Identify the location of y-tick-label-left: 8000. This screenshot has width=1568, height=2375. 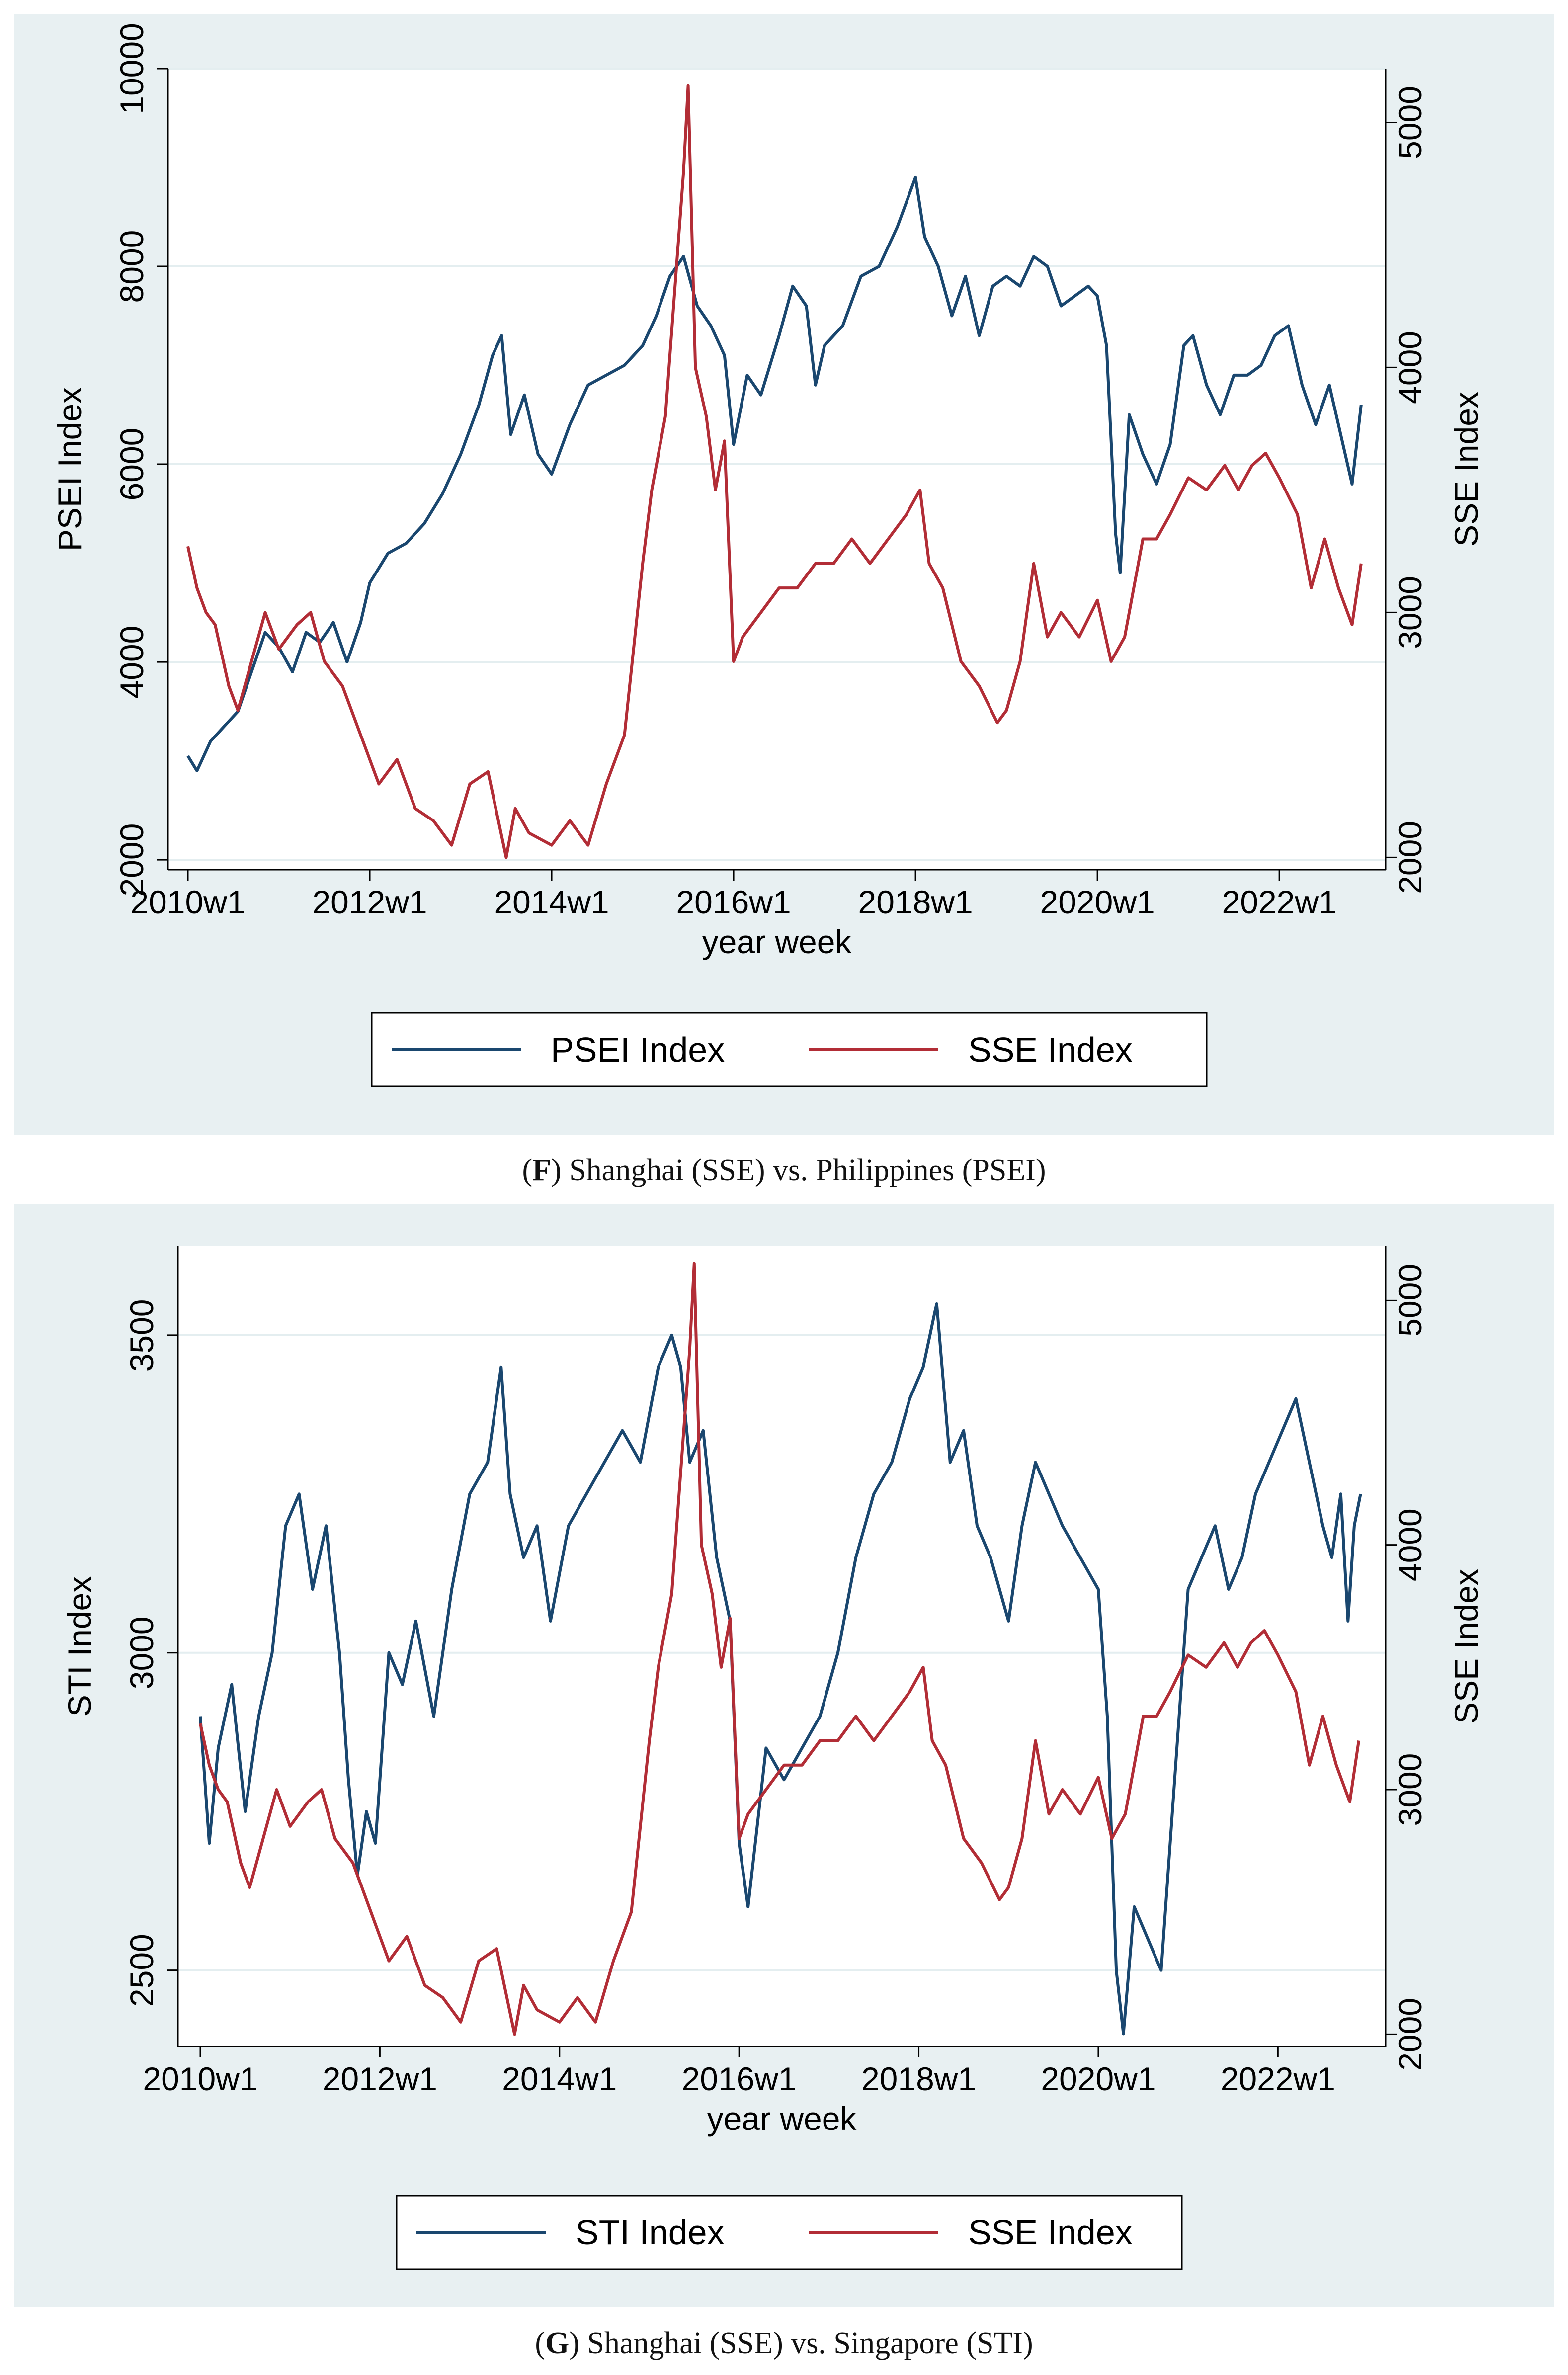
(131, 267).